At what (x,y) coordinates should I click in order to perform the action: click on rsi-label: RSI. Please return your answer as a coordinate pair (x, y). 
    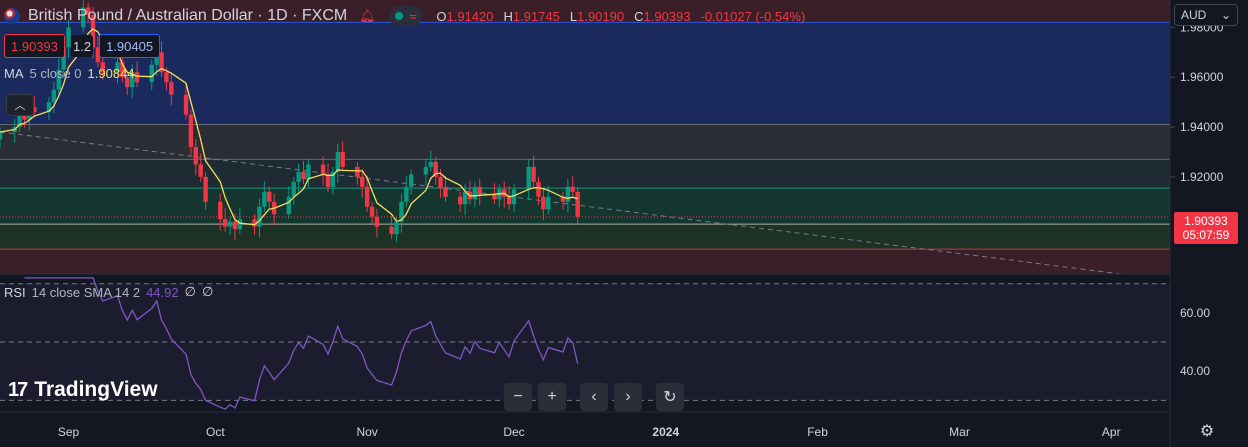
    Looking at the image, I should click on (15, 292).